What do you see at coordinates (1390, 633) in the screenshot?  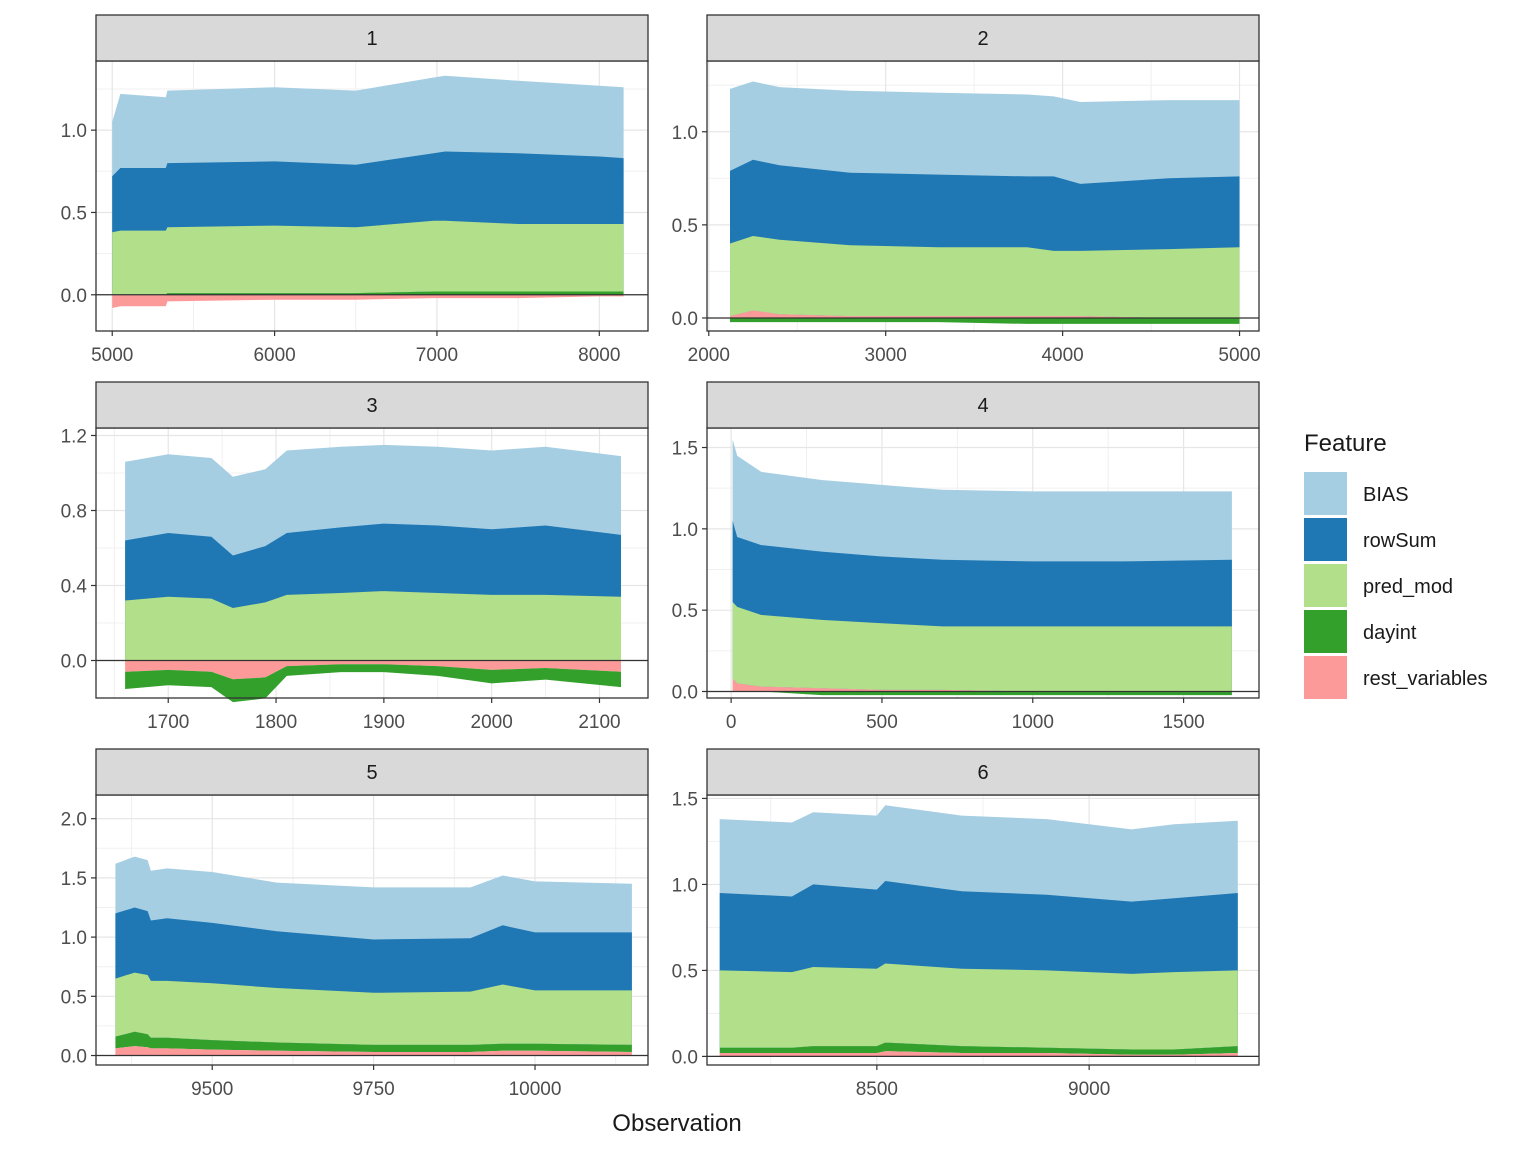 I see `legend-label-dayint: dayint` at bounding box center [1390, 633].